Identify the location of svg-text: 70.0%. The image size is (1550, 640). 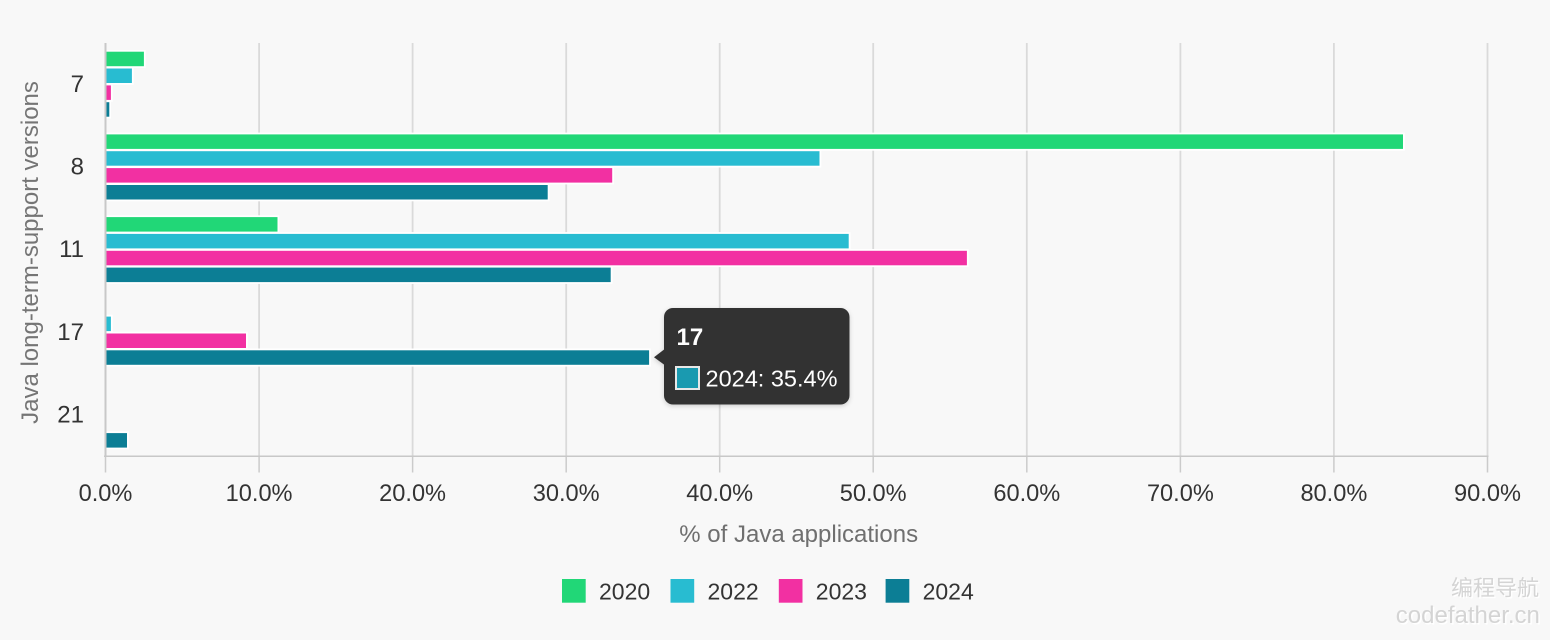
(1180, 494).